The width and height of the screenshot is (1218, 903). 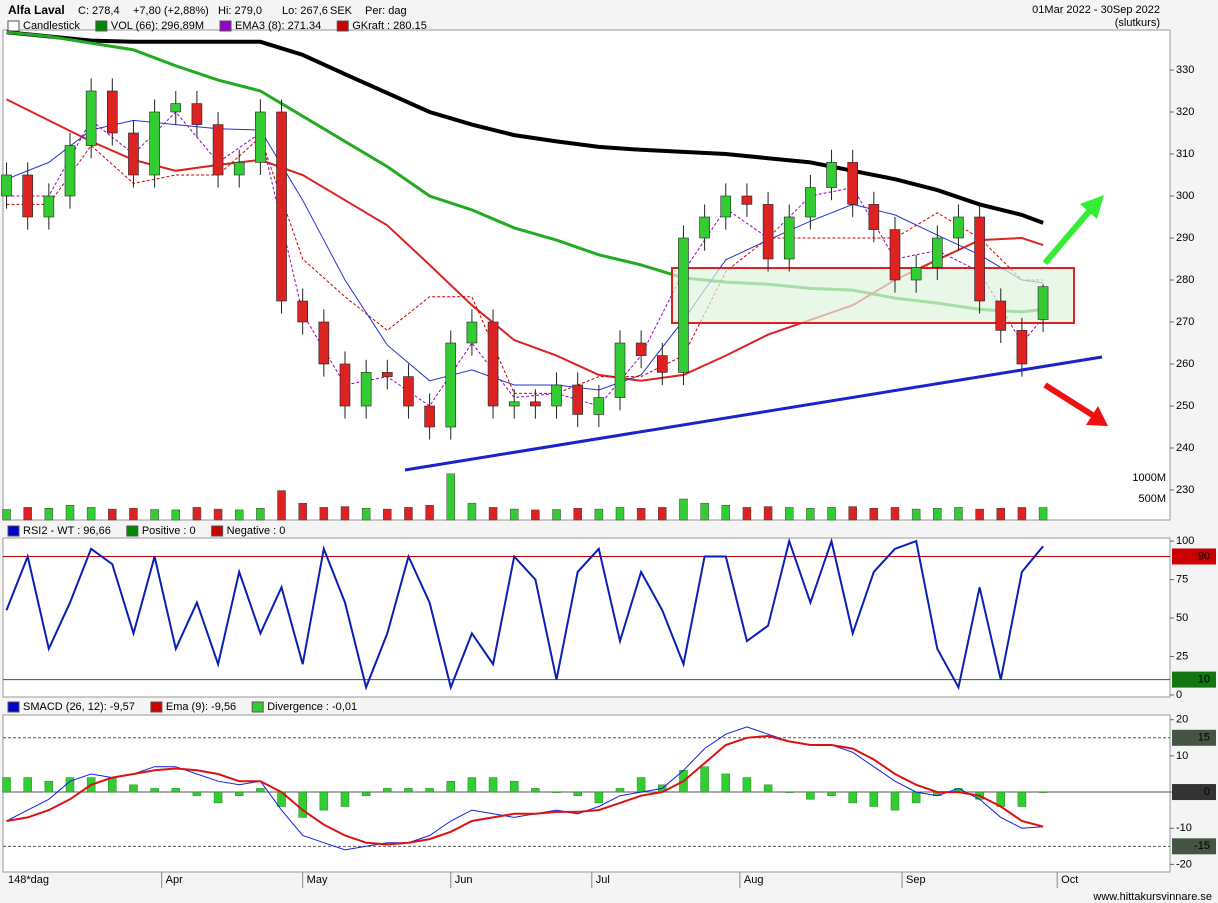 What do you see at coordinates (525, 790) in the screenshot?
I see `macd-line` at bounding box center [525, 790].